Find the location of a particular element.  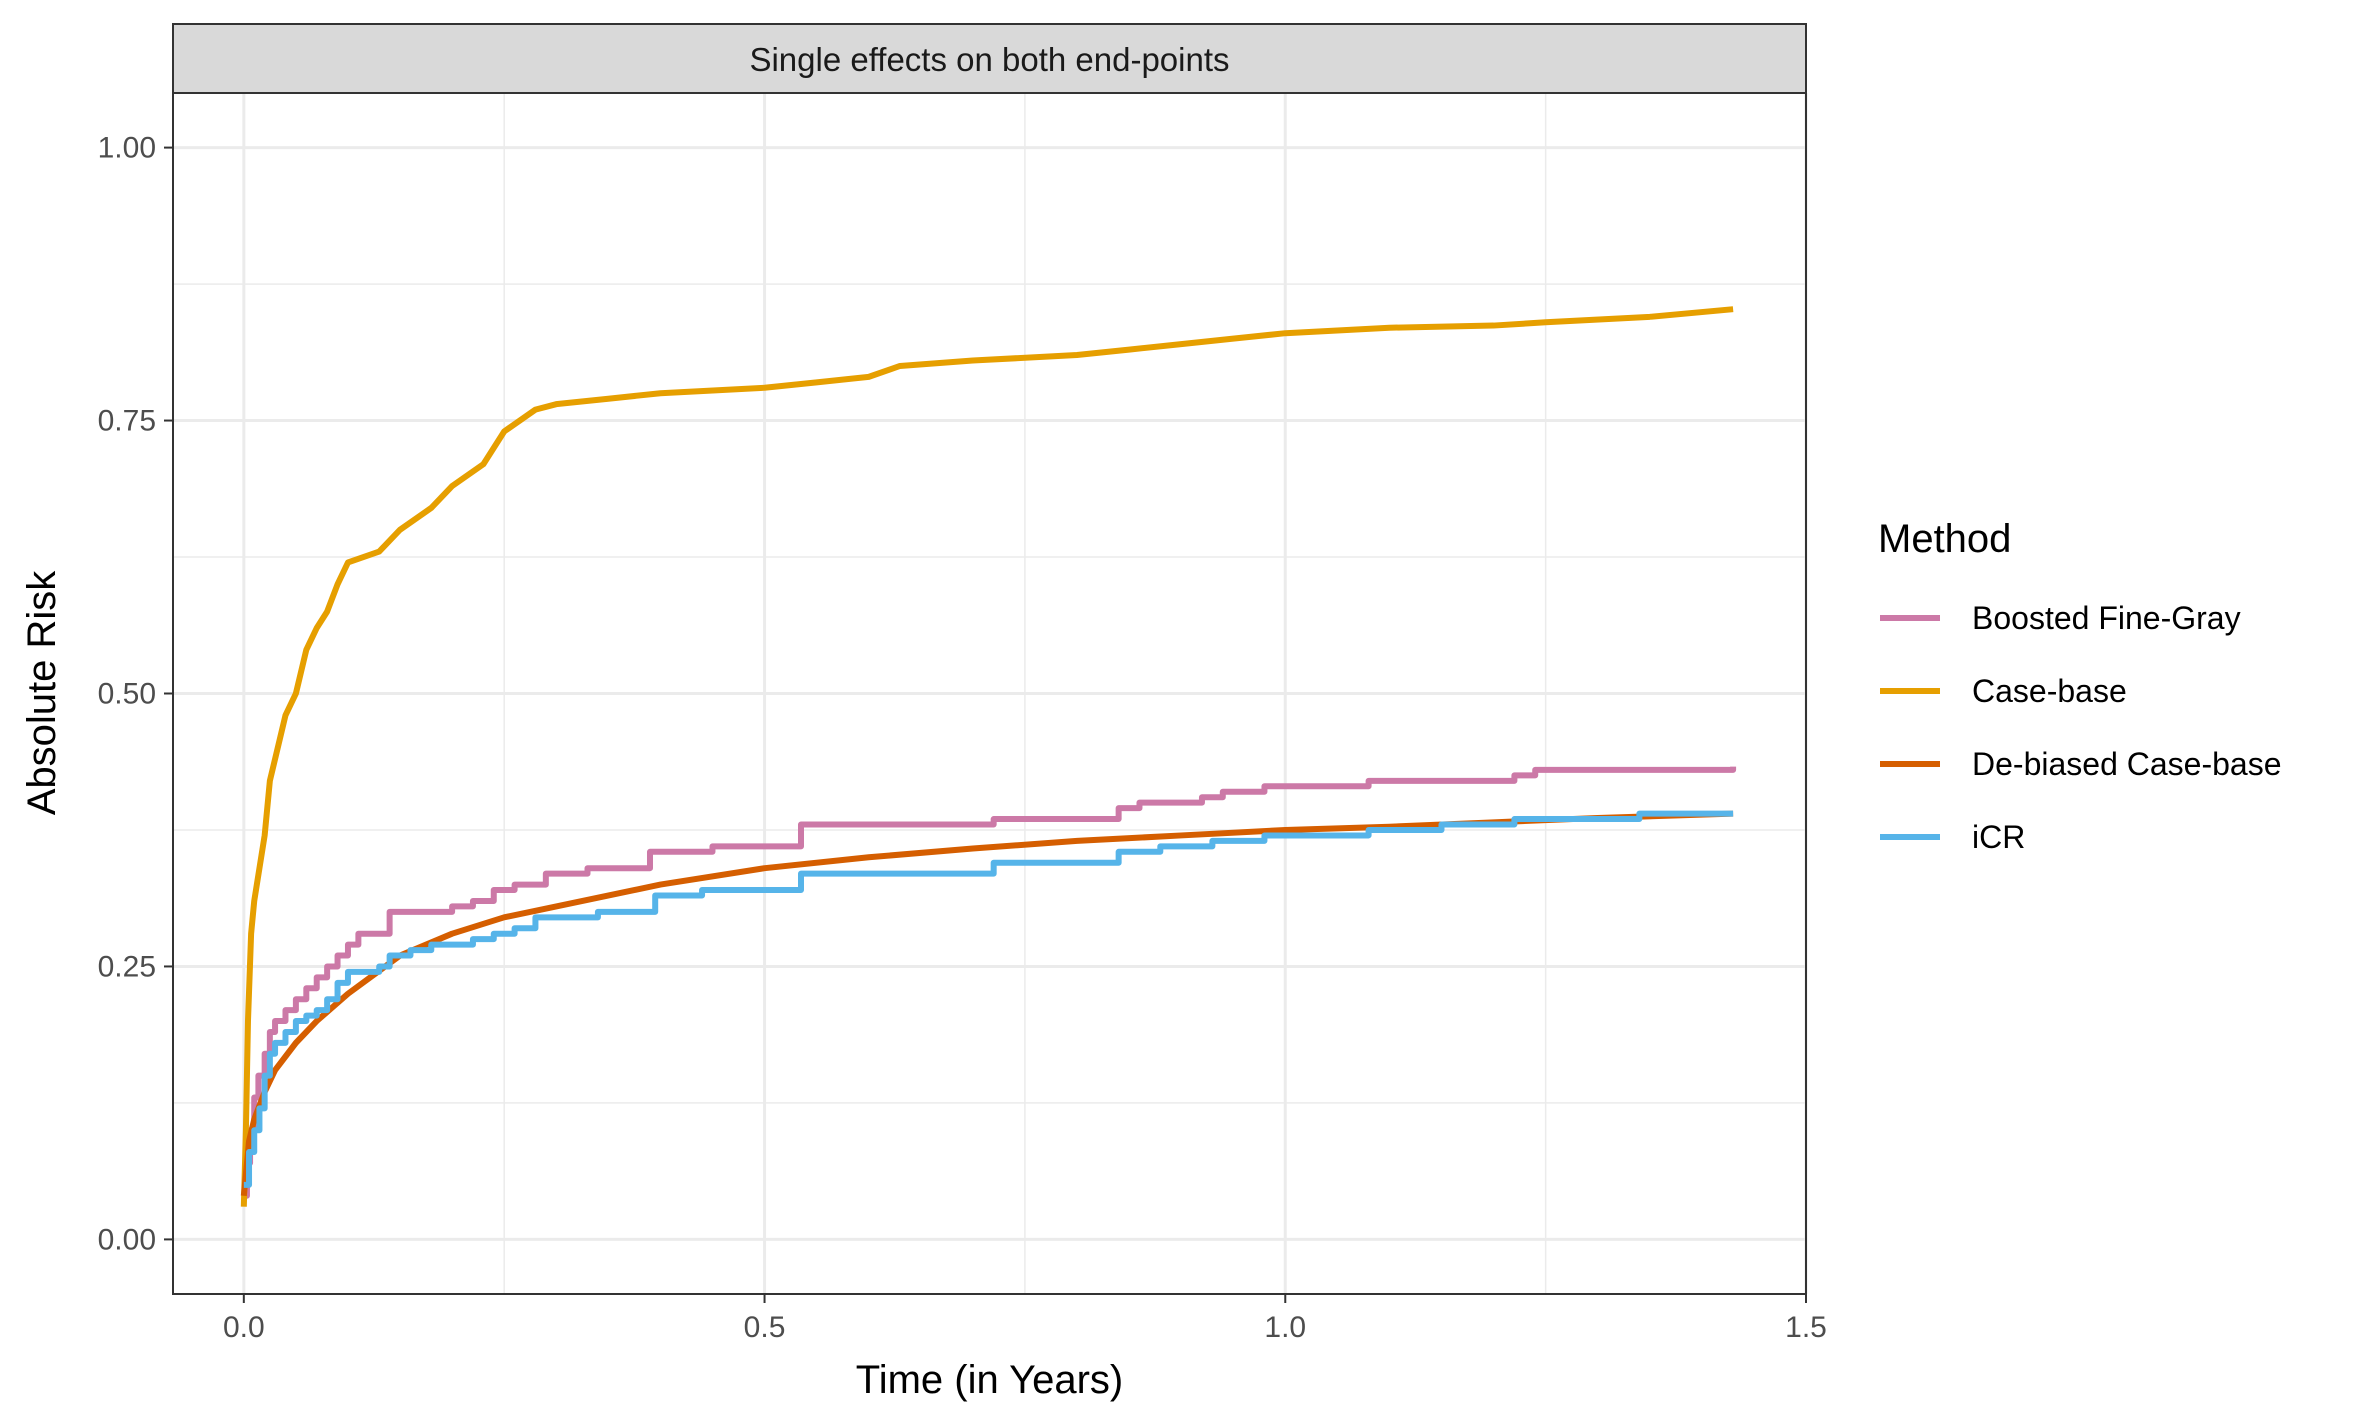

legend-label: Case-base is located at coordinates (2049, 691).